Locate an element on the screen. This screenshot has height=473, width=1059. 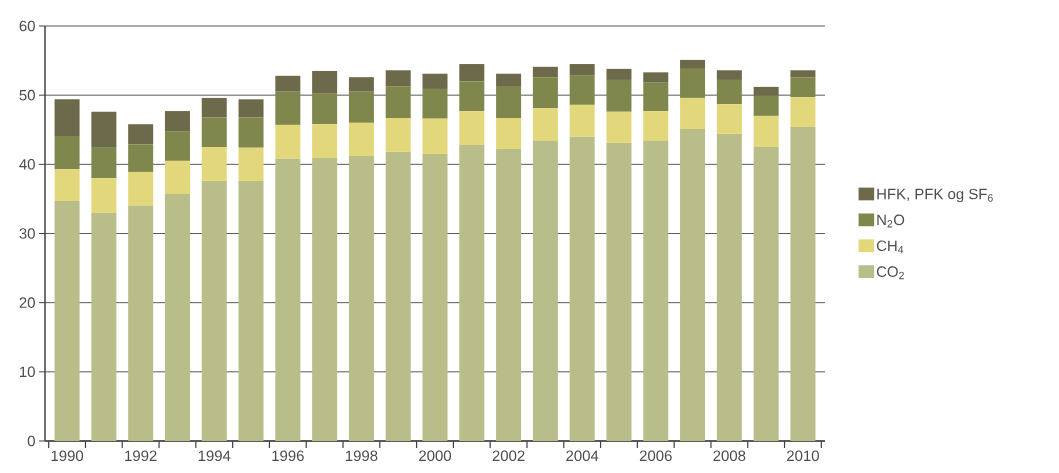
x-tick-label: 2004 is located at coordinates (582, 456).